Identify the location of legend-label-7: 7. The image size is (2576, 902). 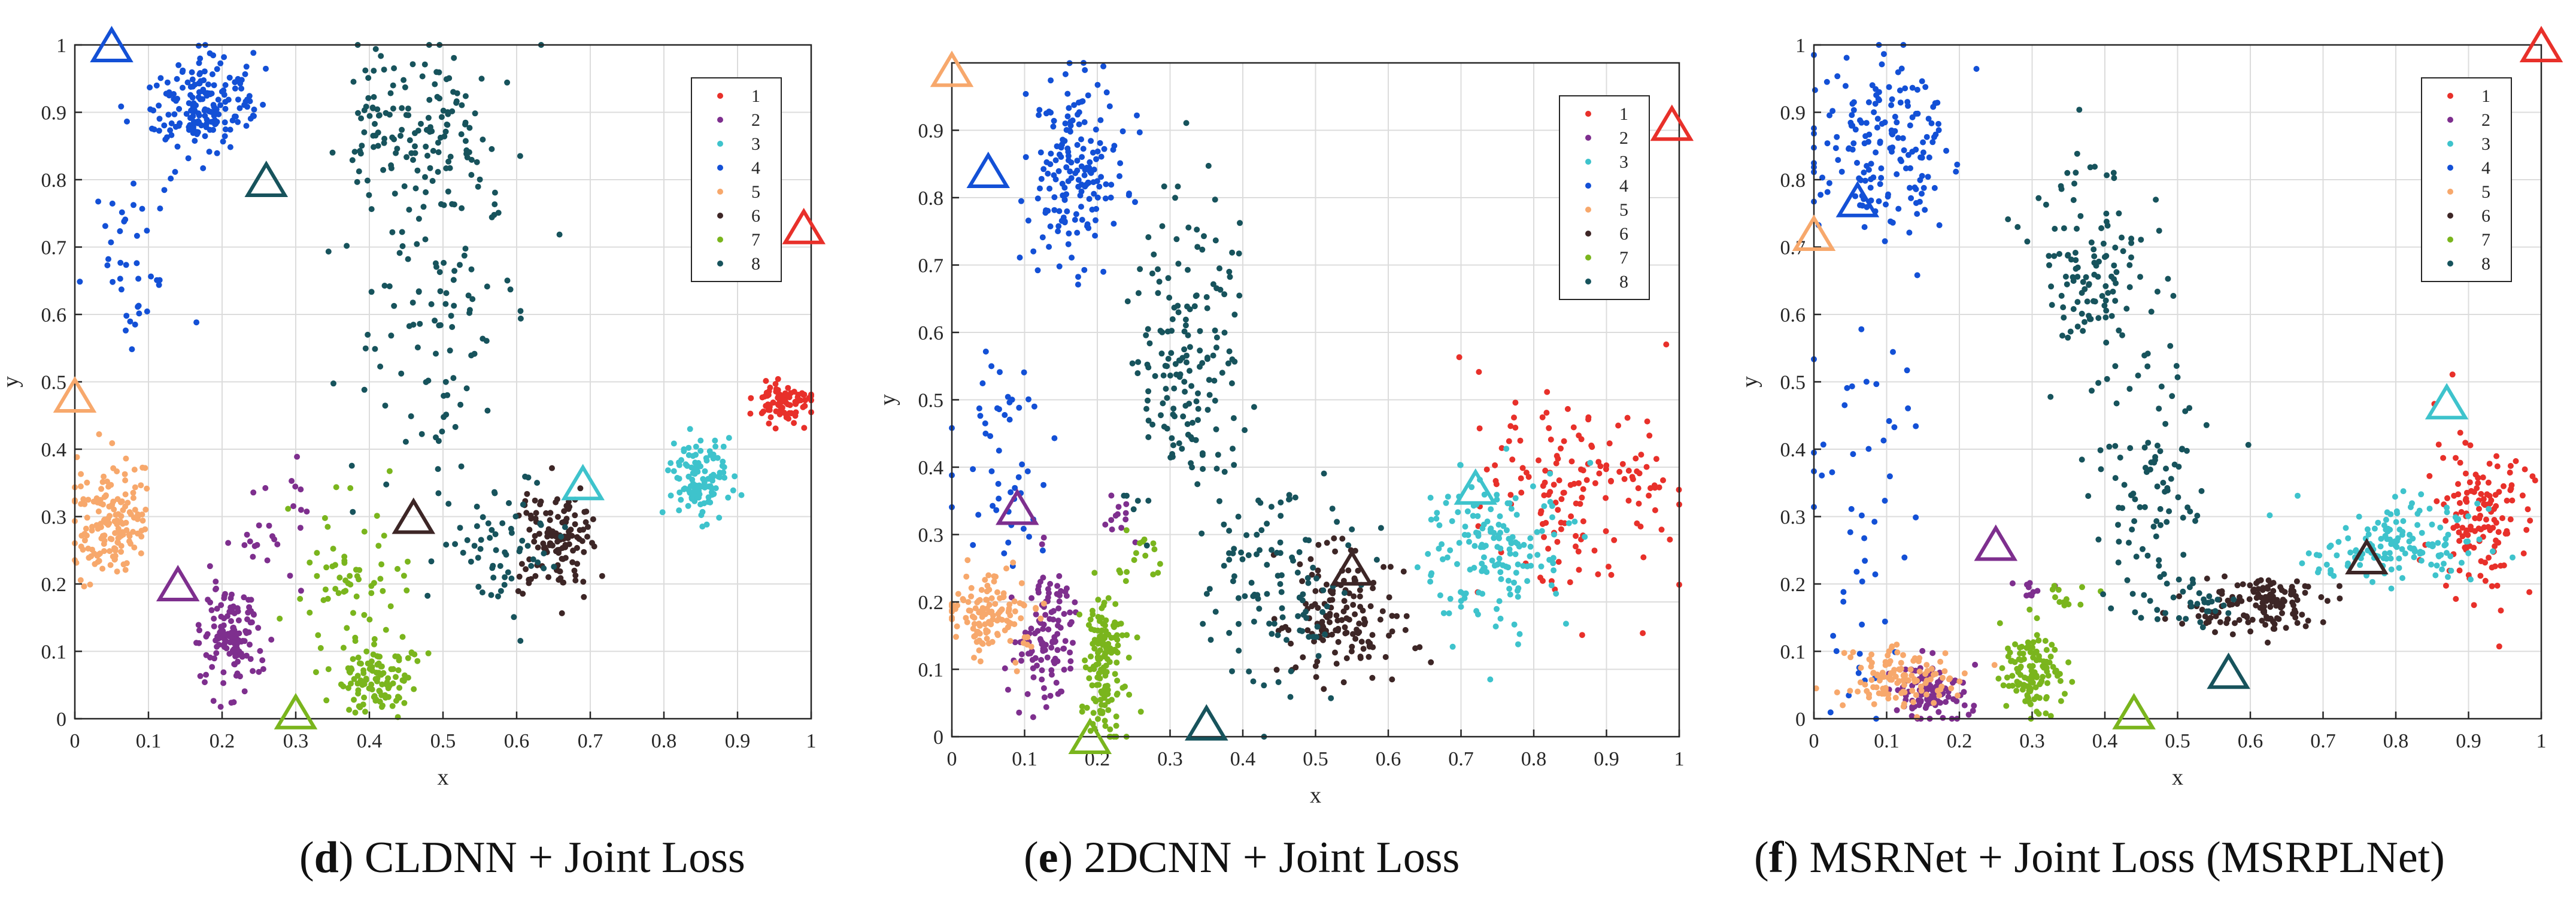
(2485, 240).